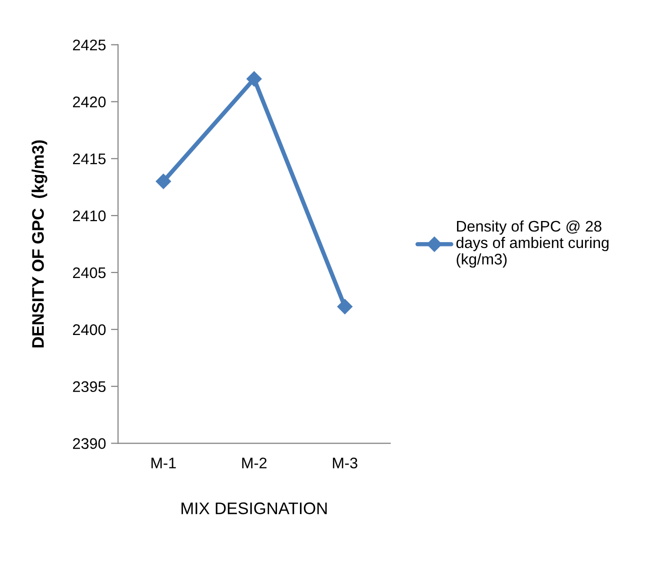 The height and width of the screenshot is (581, 645). Describe the element at coordinates (254, 463) in the screenshot. I see `x-tick-label: M-2` at that location.